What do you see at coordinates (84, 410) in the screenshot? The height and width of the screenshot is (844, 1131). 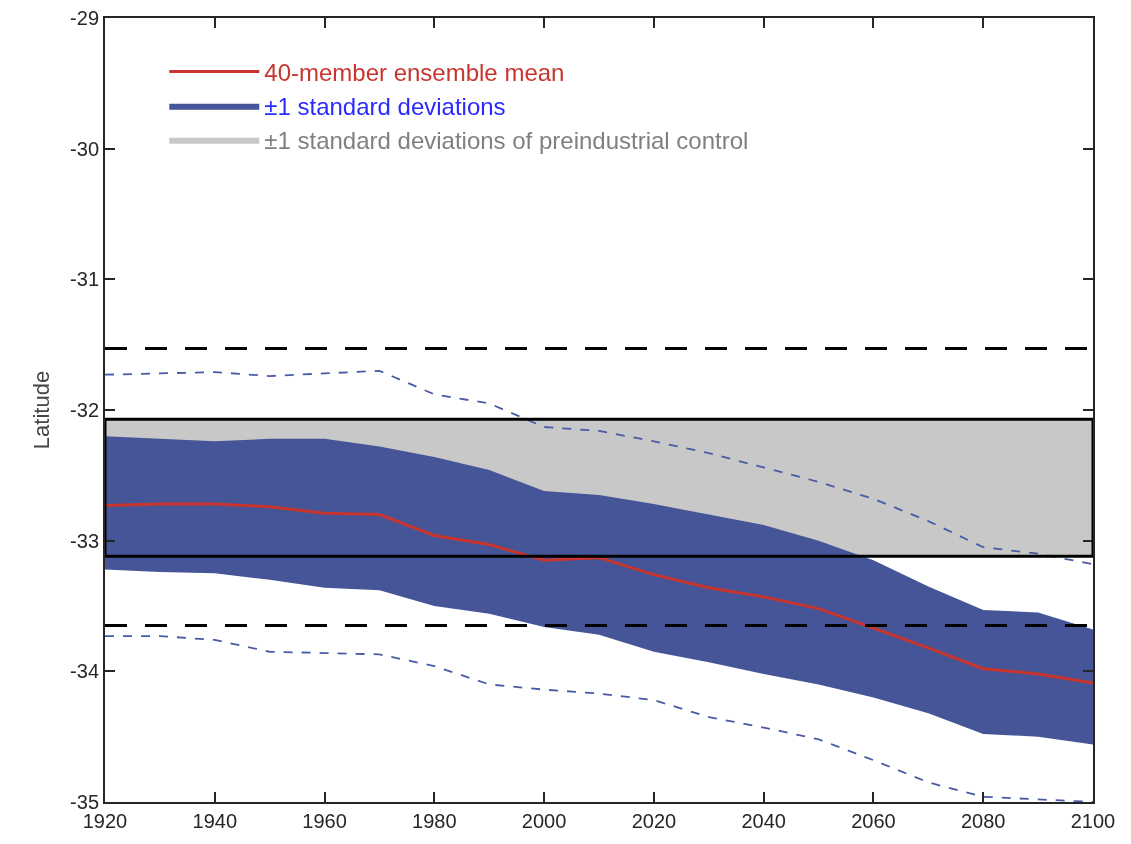 I see `y-tick-label: -32` at bounding box center [84, 410].